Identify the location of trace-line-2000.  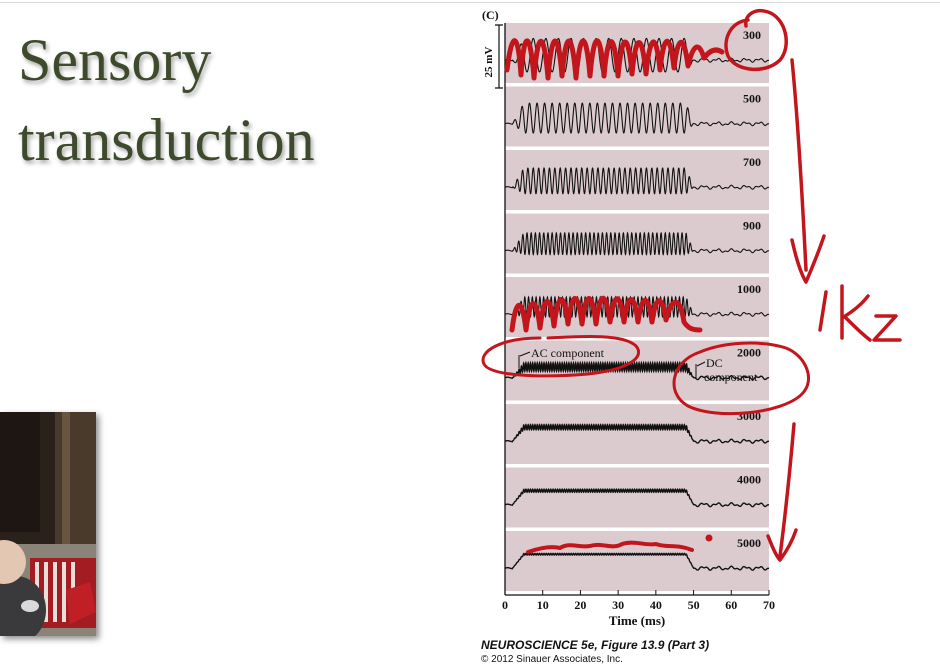
(637, 370).